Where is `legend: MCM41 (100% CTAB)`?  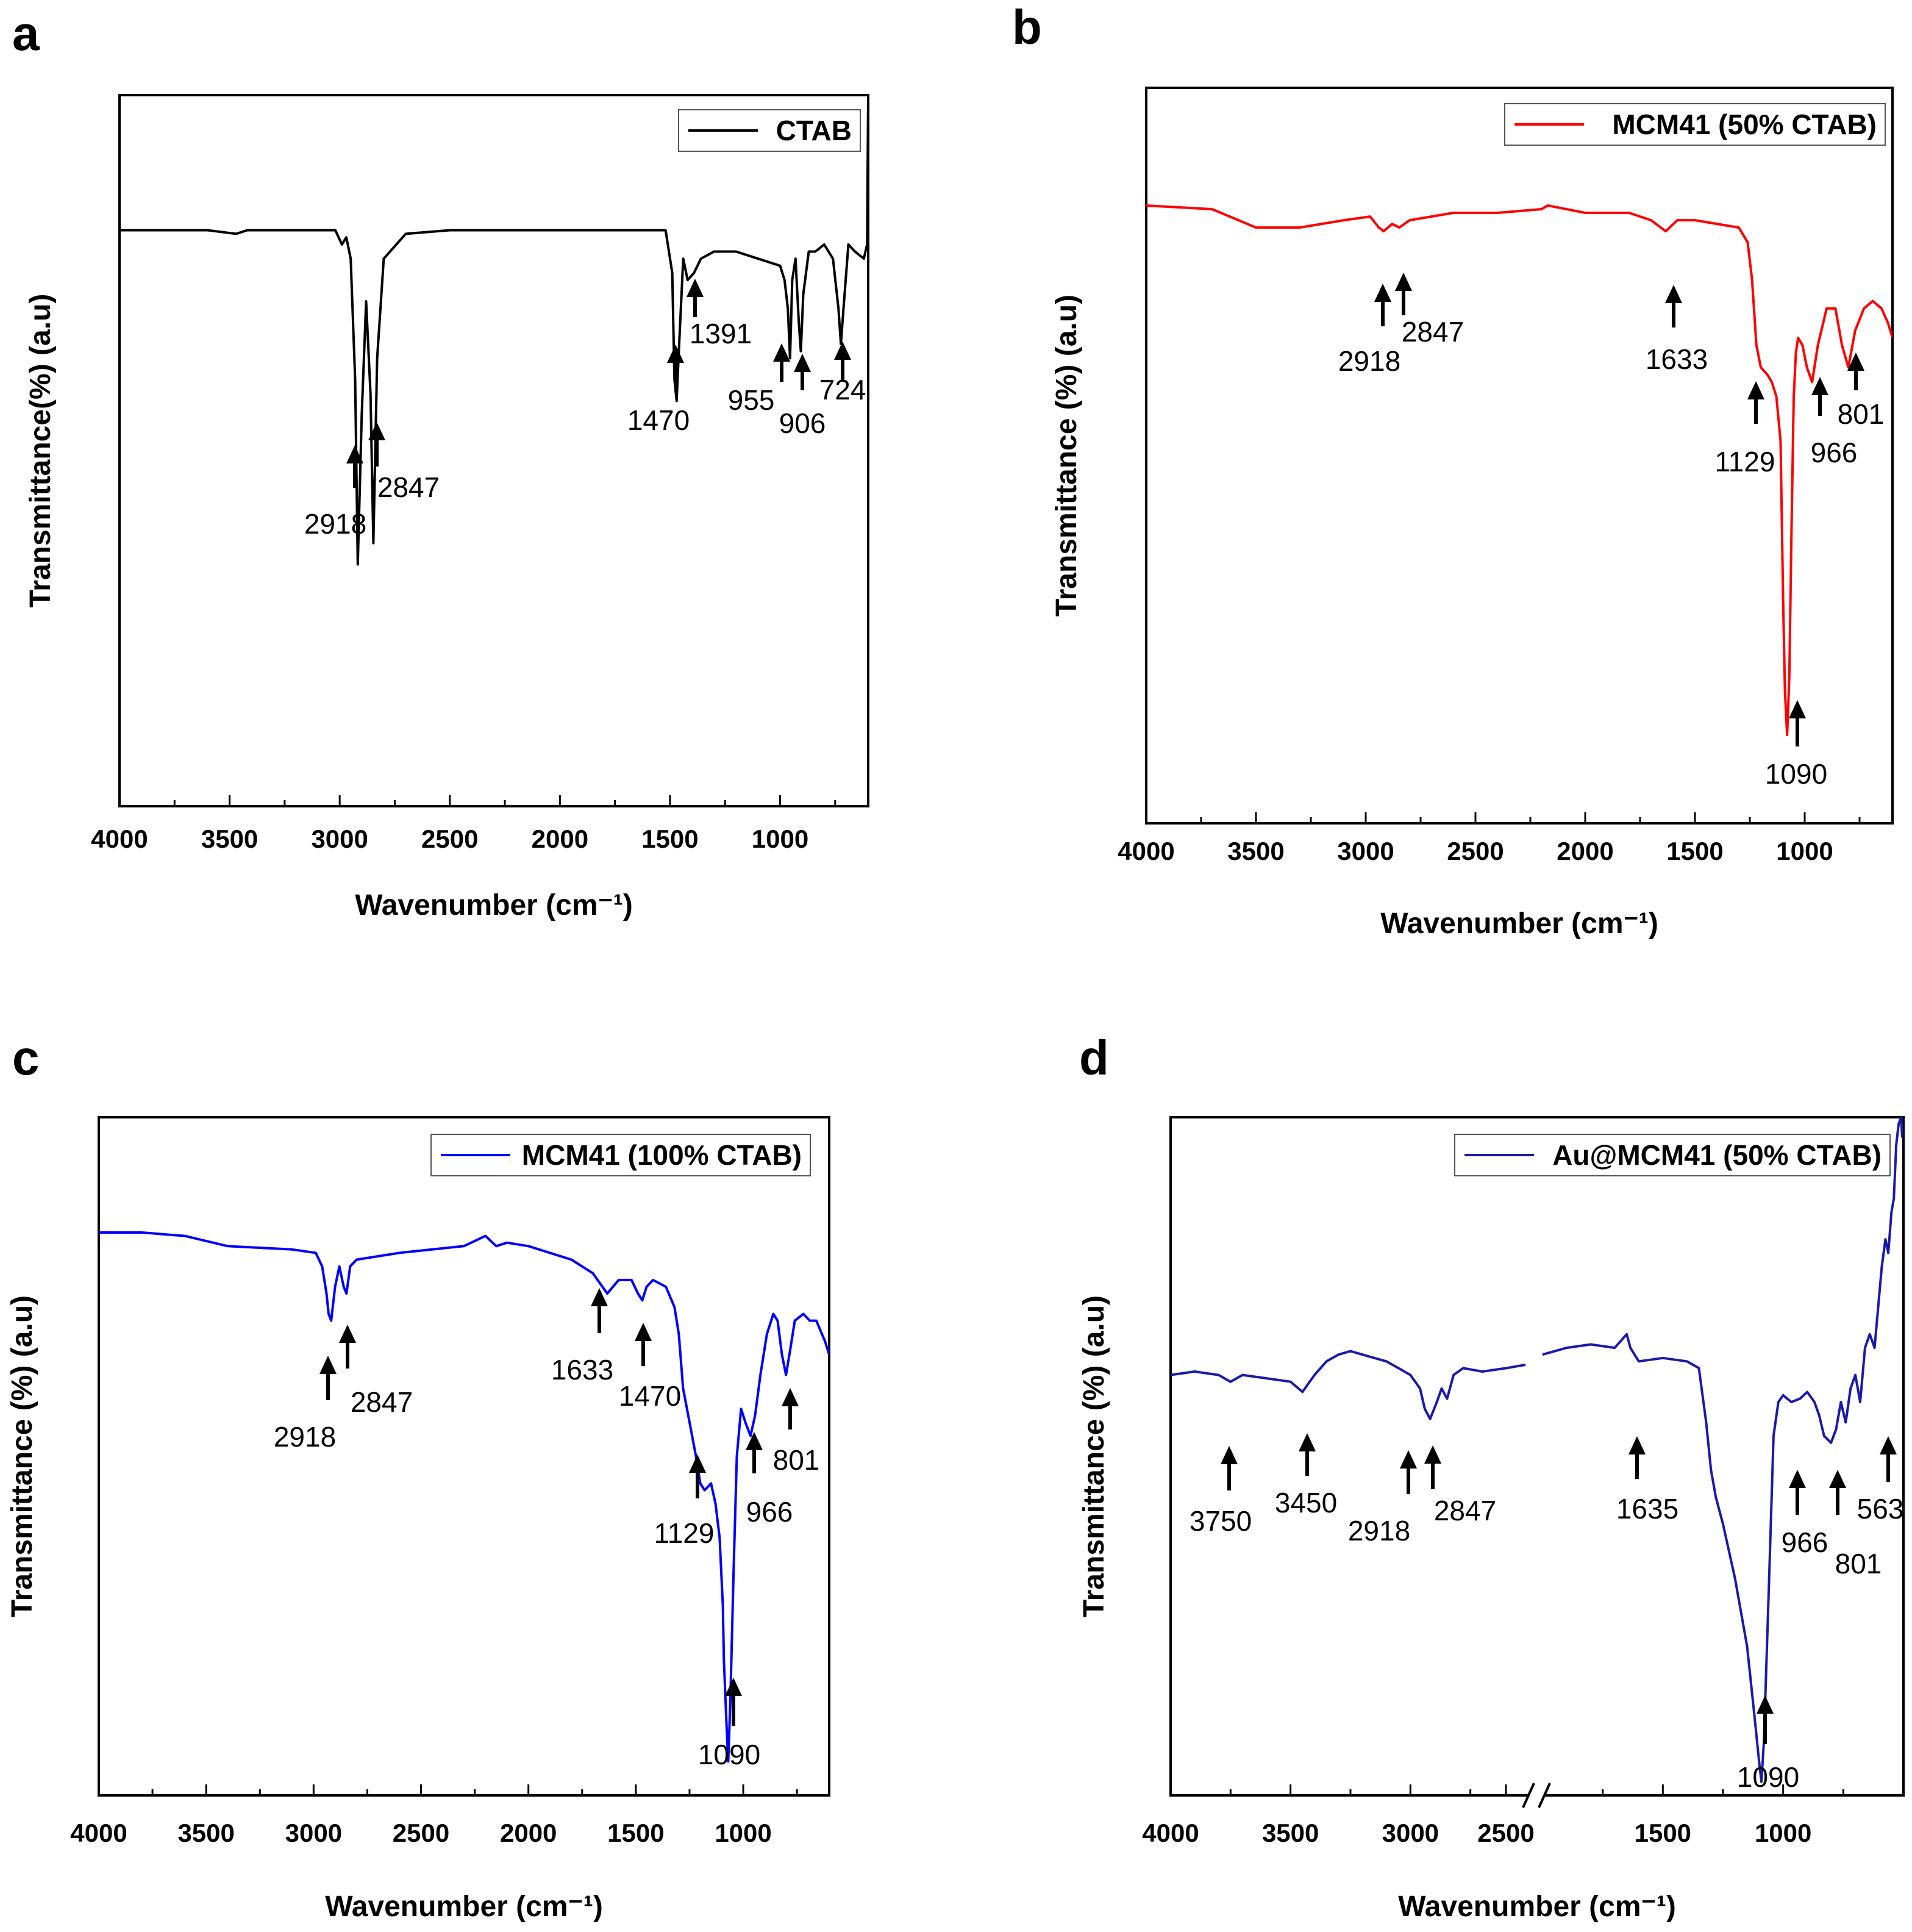
legend: MCM41 (100% CTAB) is located at coordinates (620, 1155).